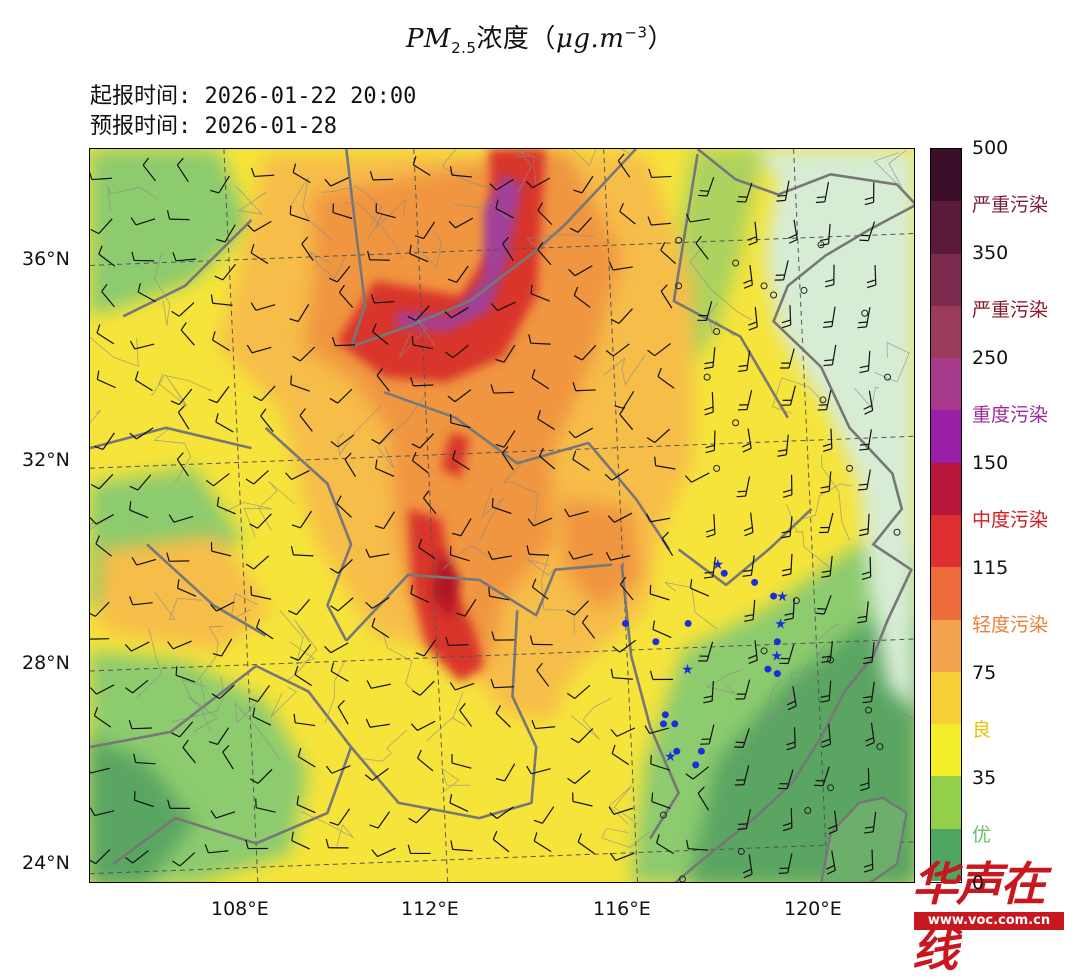  I want to click on colorbar-label: 150, so click(990, 463).